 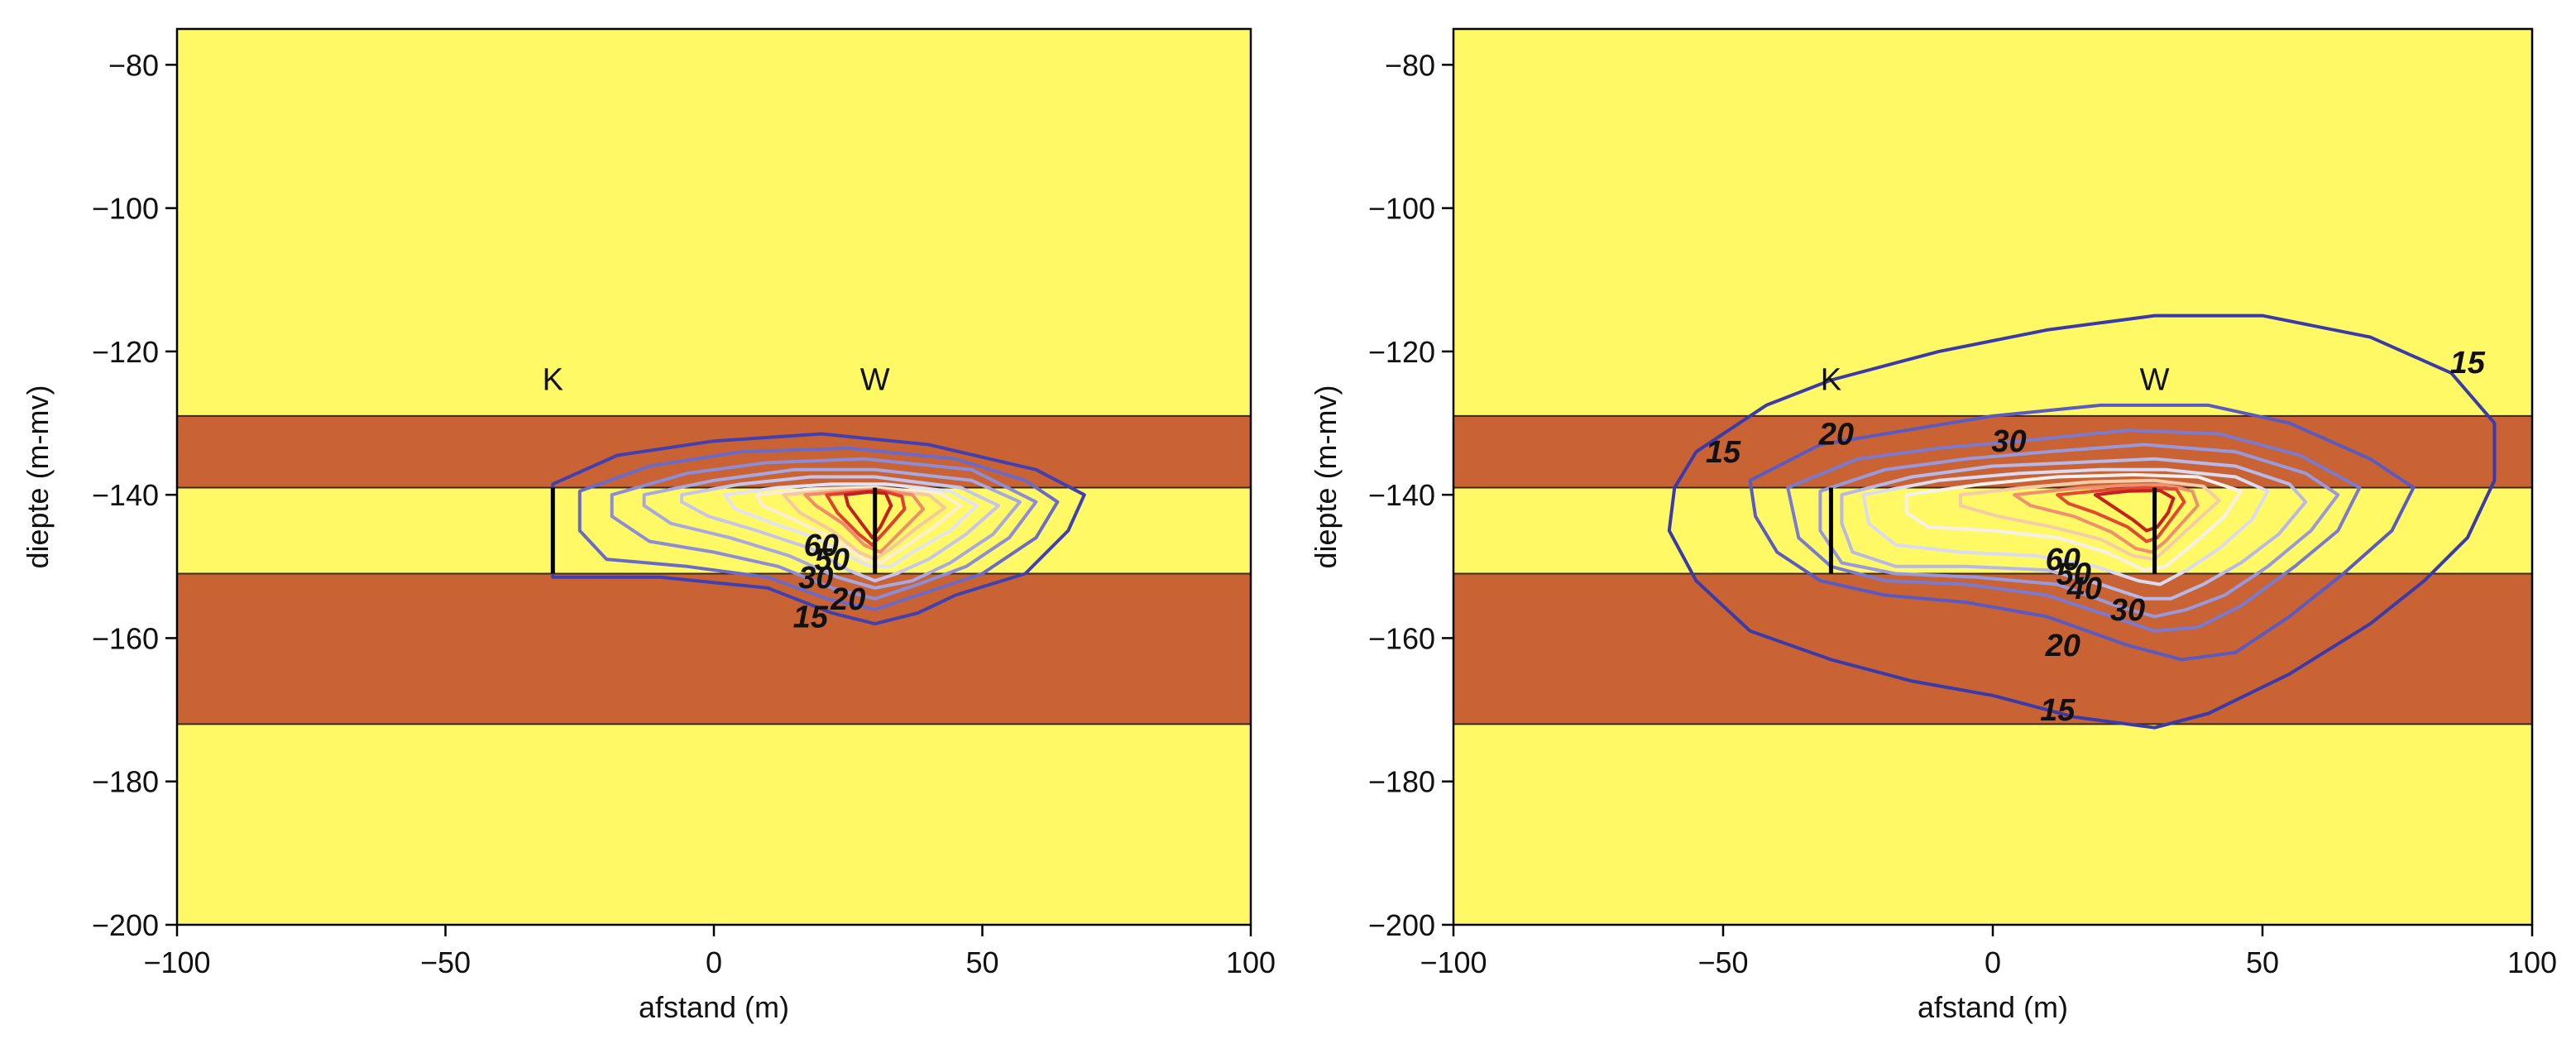 I want to click on contour-label: 40, so click(x=2084, y=589).